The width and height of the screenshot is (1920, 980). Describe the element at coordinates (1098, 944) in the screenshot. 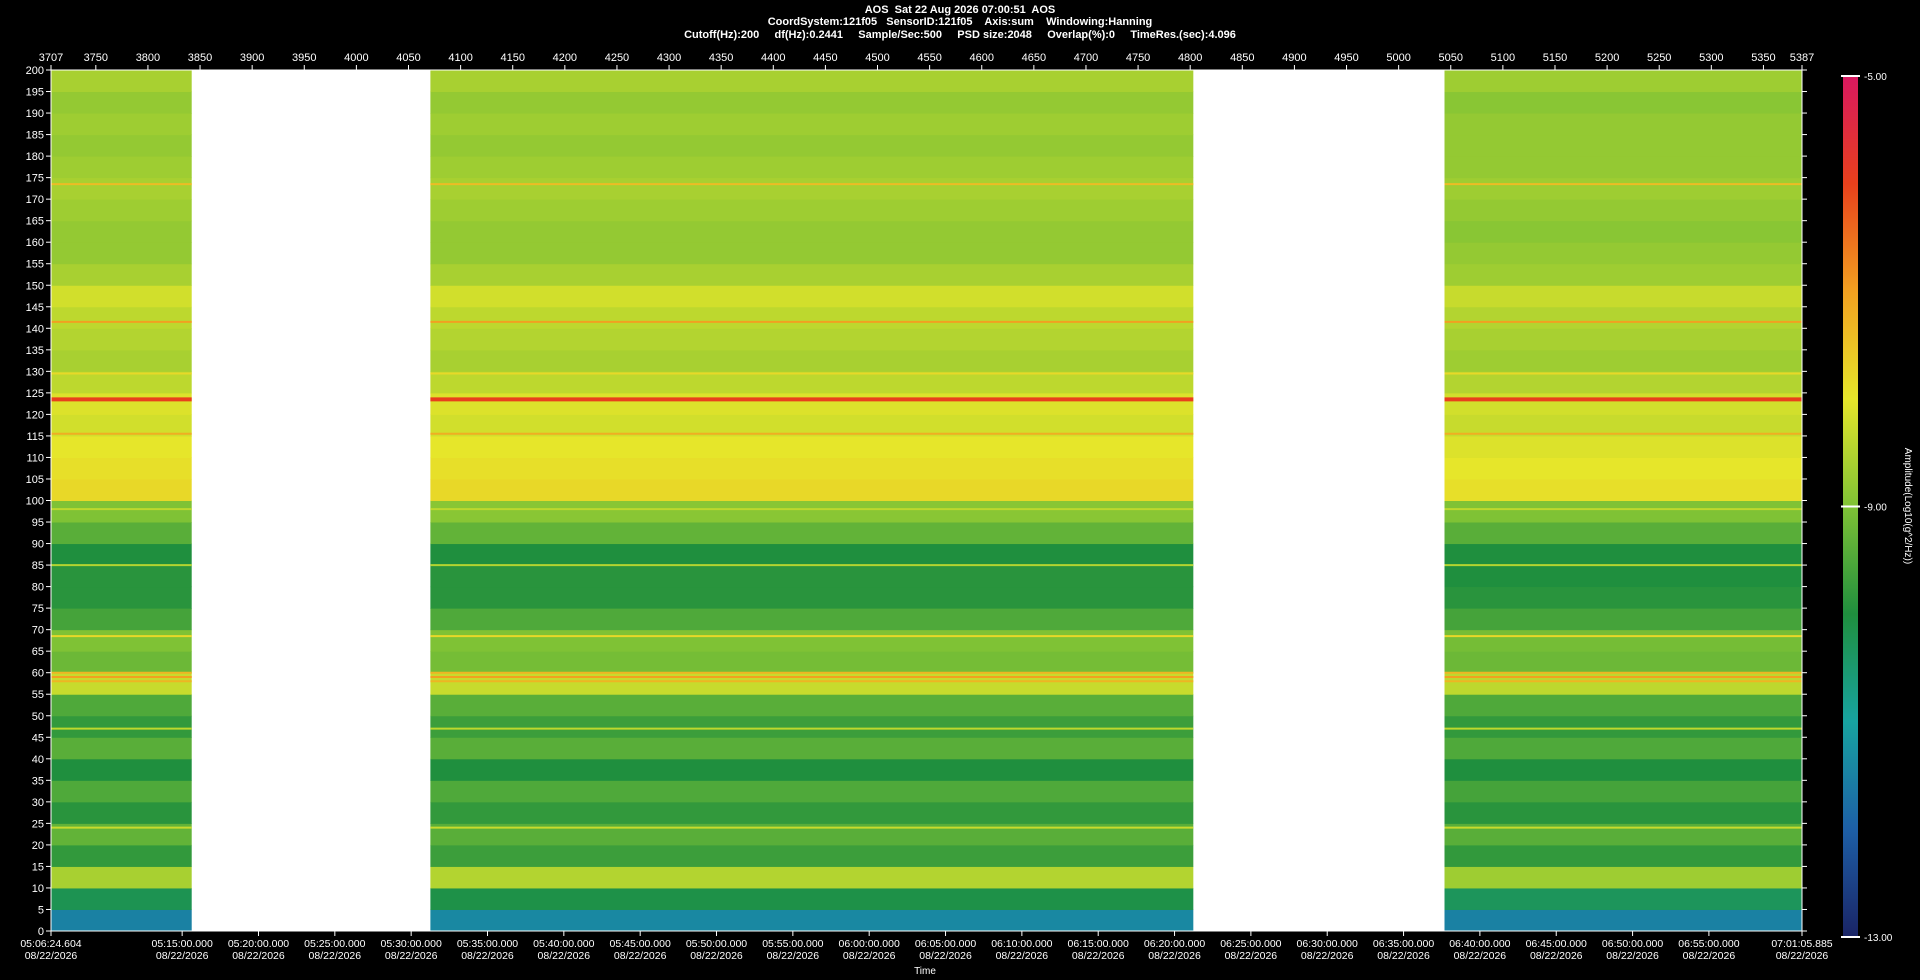

I see `x-tick-label-line: 06:15:00.000` at that location.